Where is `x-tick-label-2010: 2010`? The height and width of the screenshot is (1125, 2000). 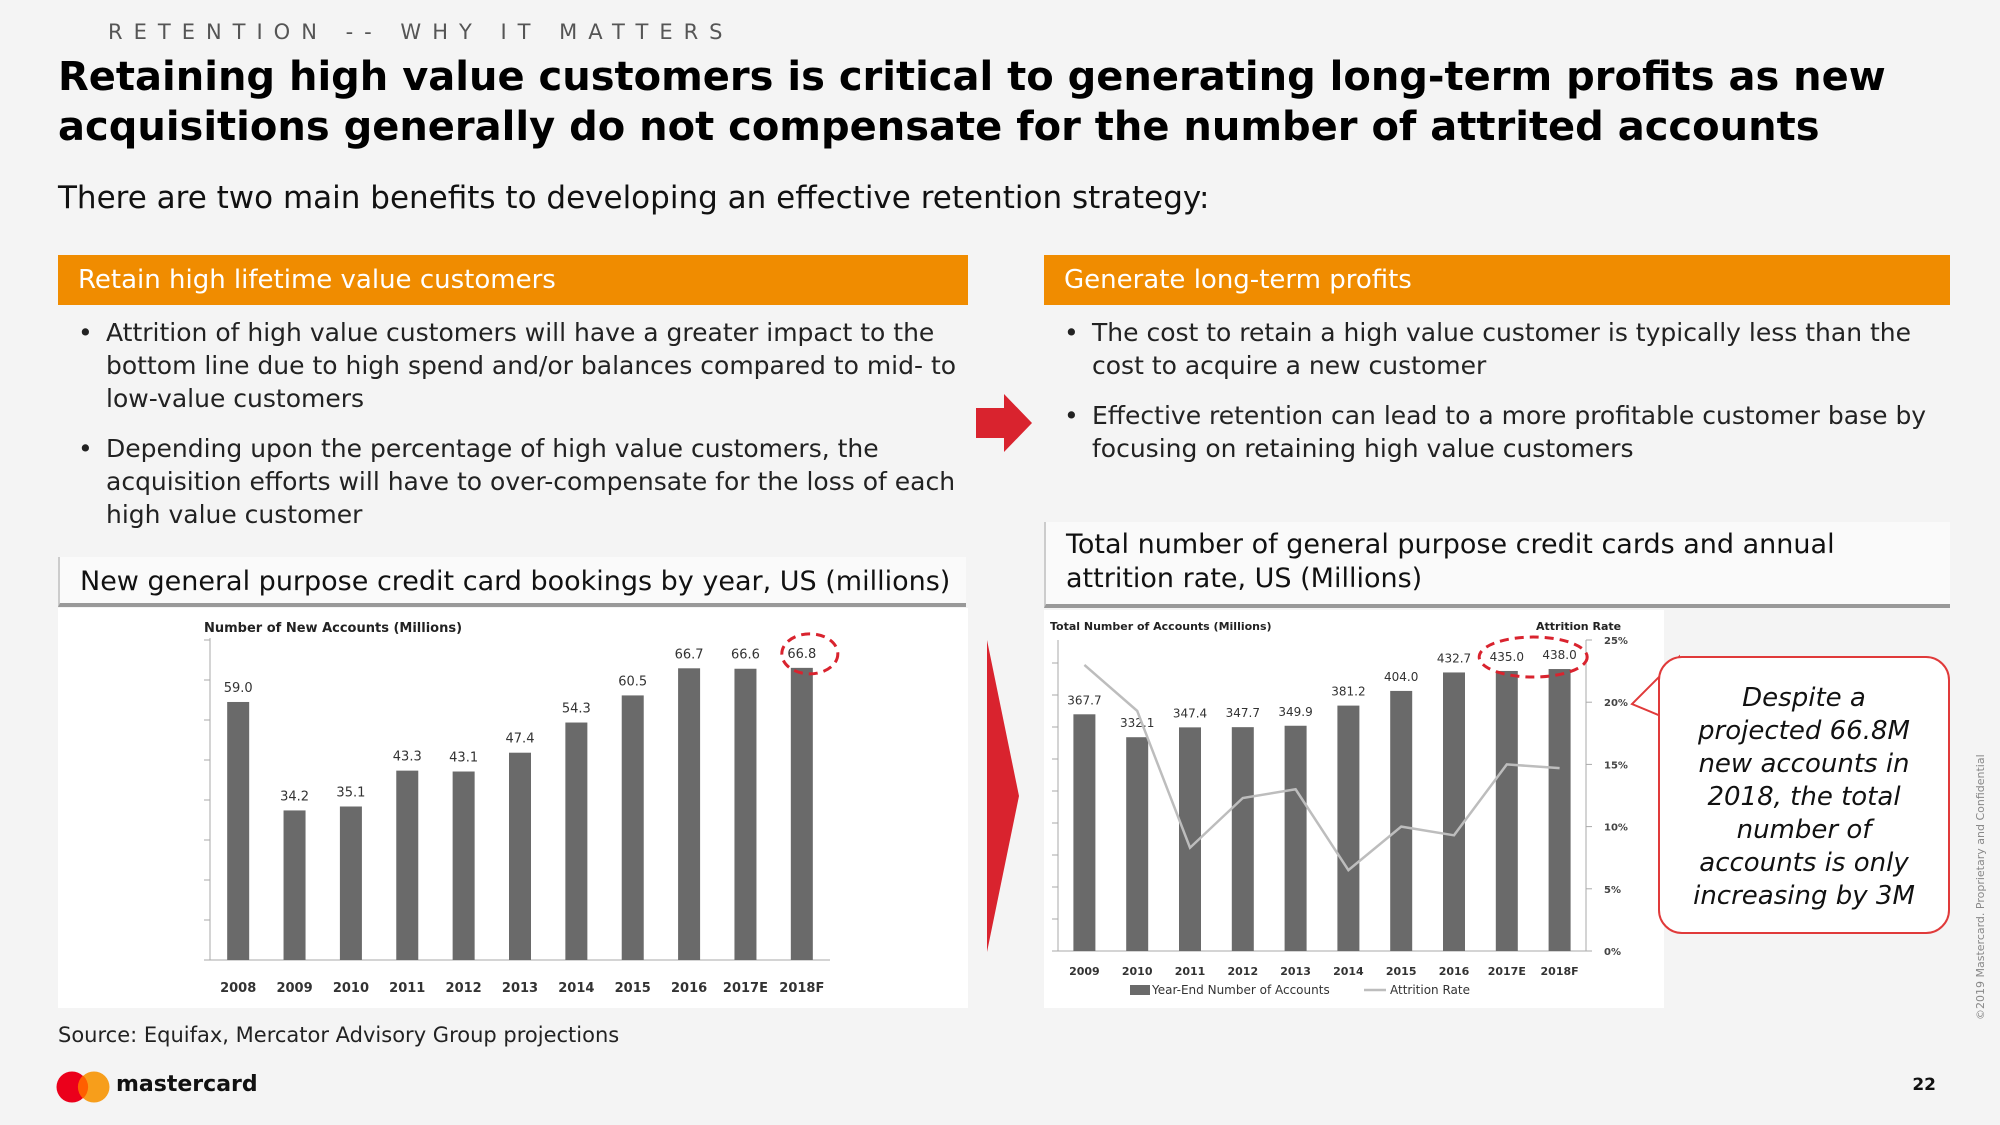
x-tick-label-2010: 2010 is located at coordinates (1137, 971).